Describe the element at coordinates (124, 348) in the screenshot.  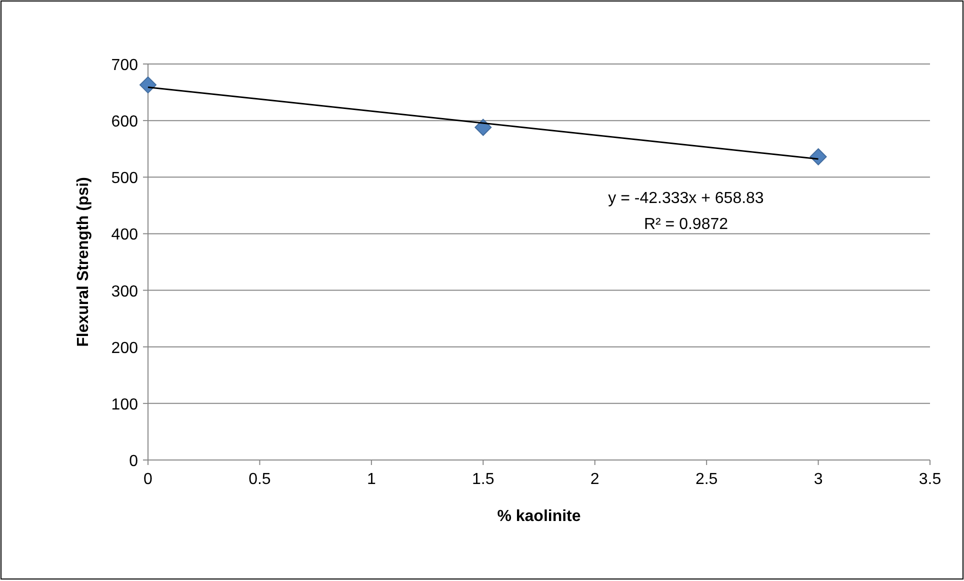
I see `y-tick-label: 200` at that location.